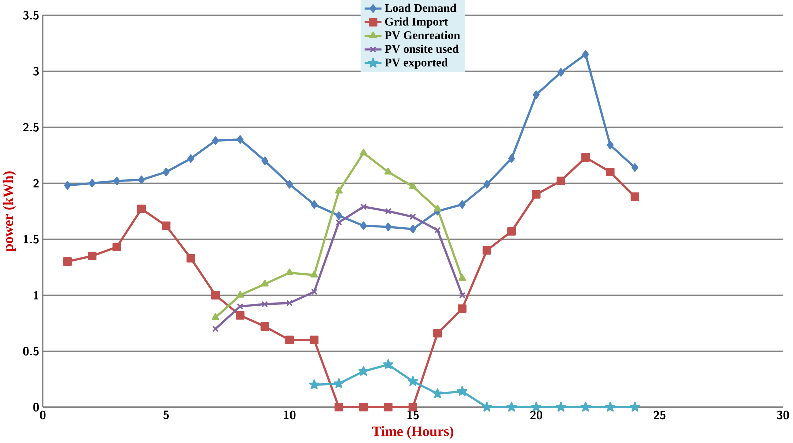 Image resolution: width=793 pixels, height=443 pixels. Describe the element at coordinates (420, 8) in the screenshot. I see `legend-label: Load Demand` at that location.